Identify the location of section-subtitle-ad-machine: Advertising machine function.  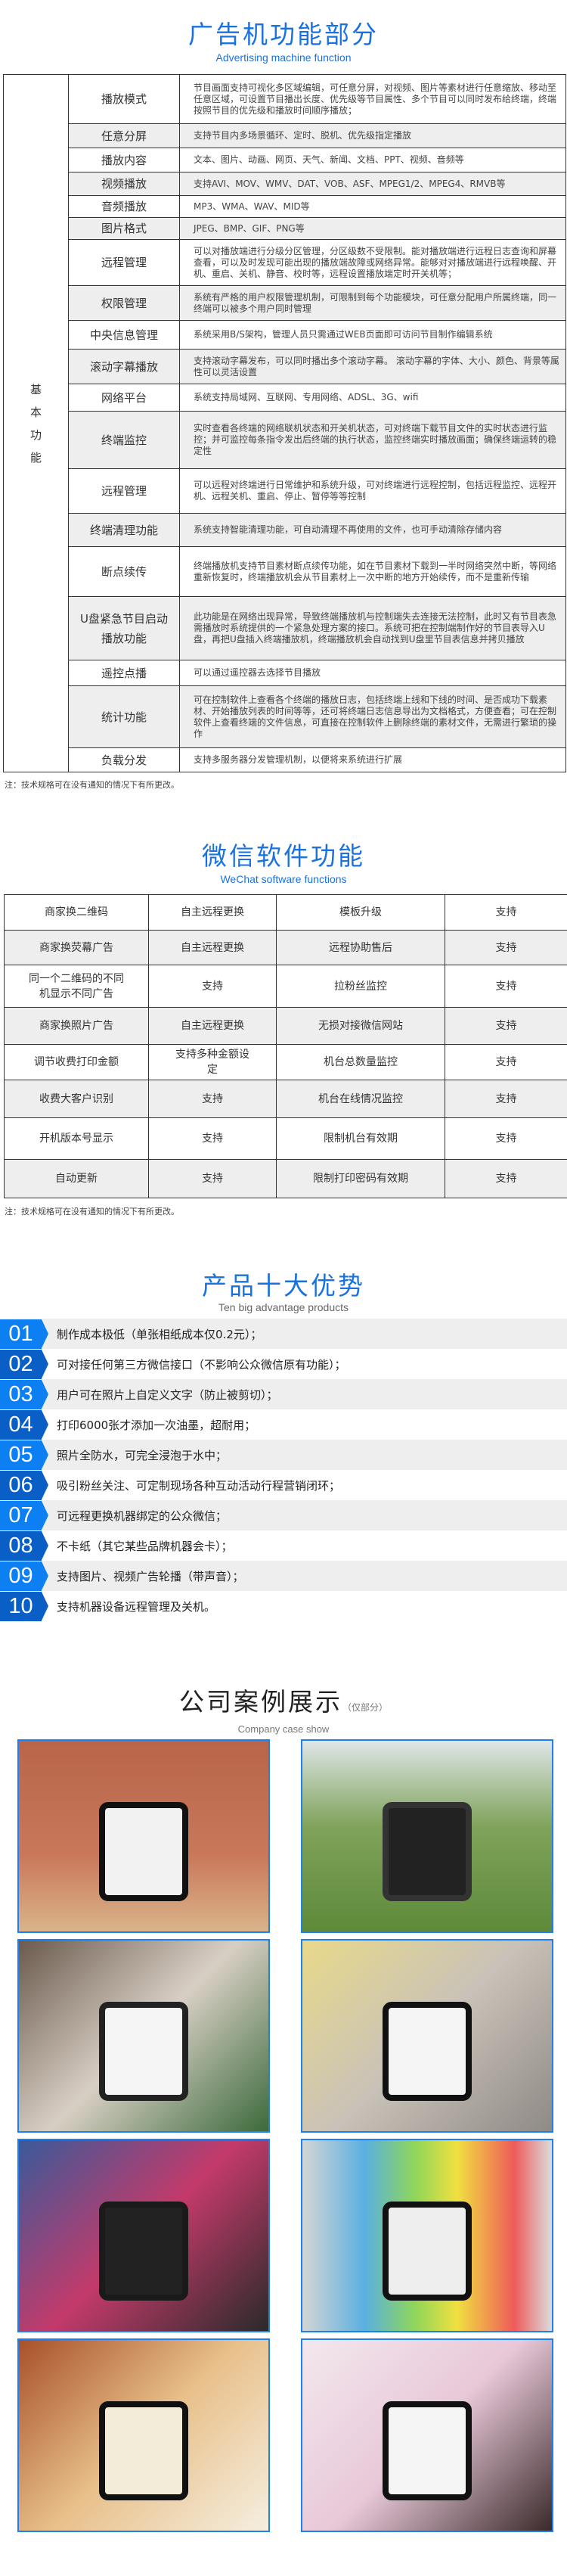
(283, 57).